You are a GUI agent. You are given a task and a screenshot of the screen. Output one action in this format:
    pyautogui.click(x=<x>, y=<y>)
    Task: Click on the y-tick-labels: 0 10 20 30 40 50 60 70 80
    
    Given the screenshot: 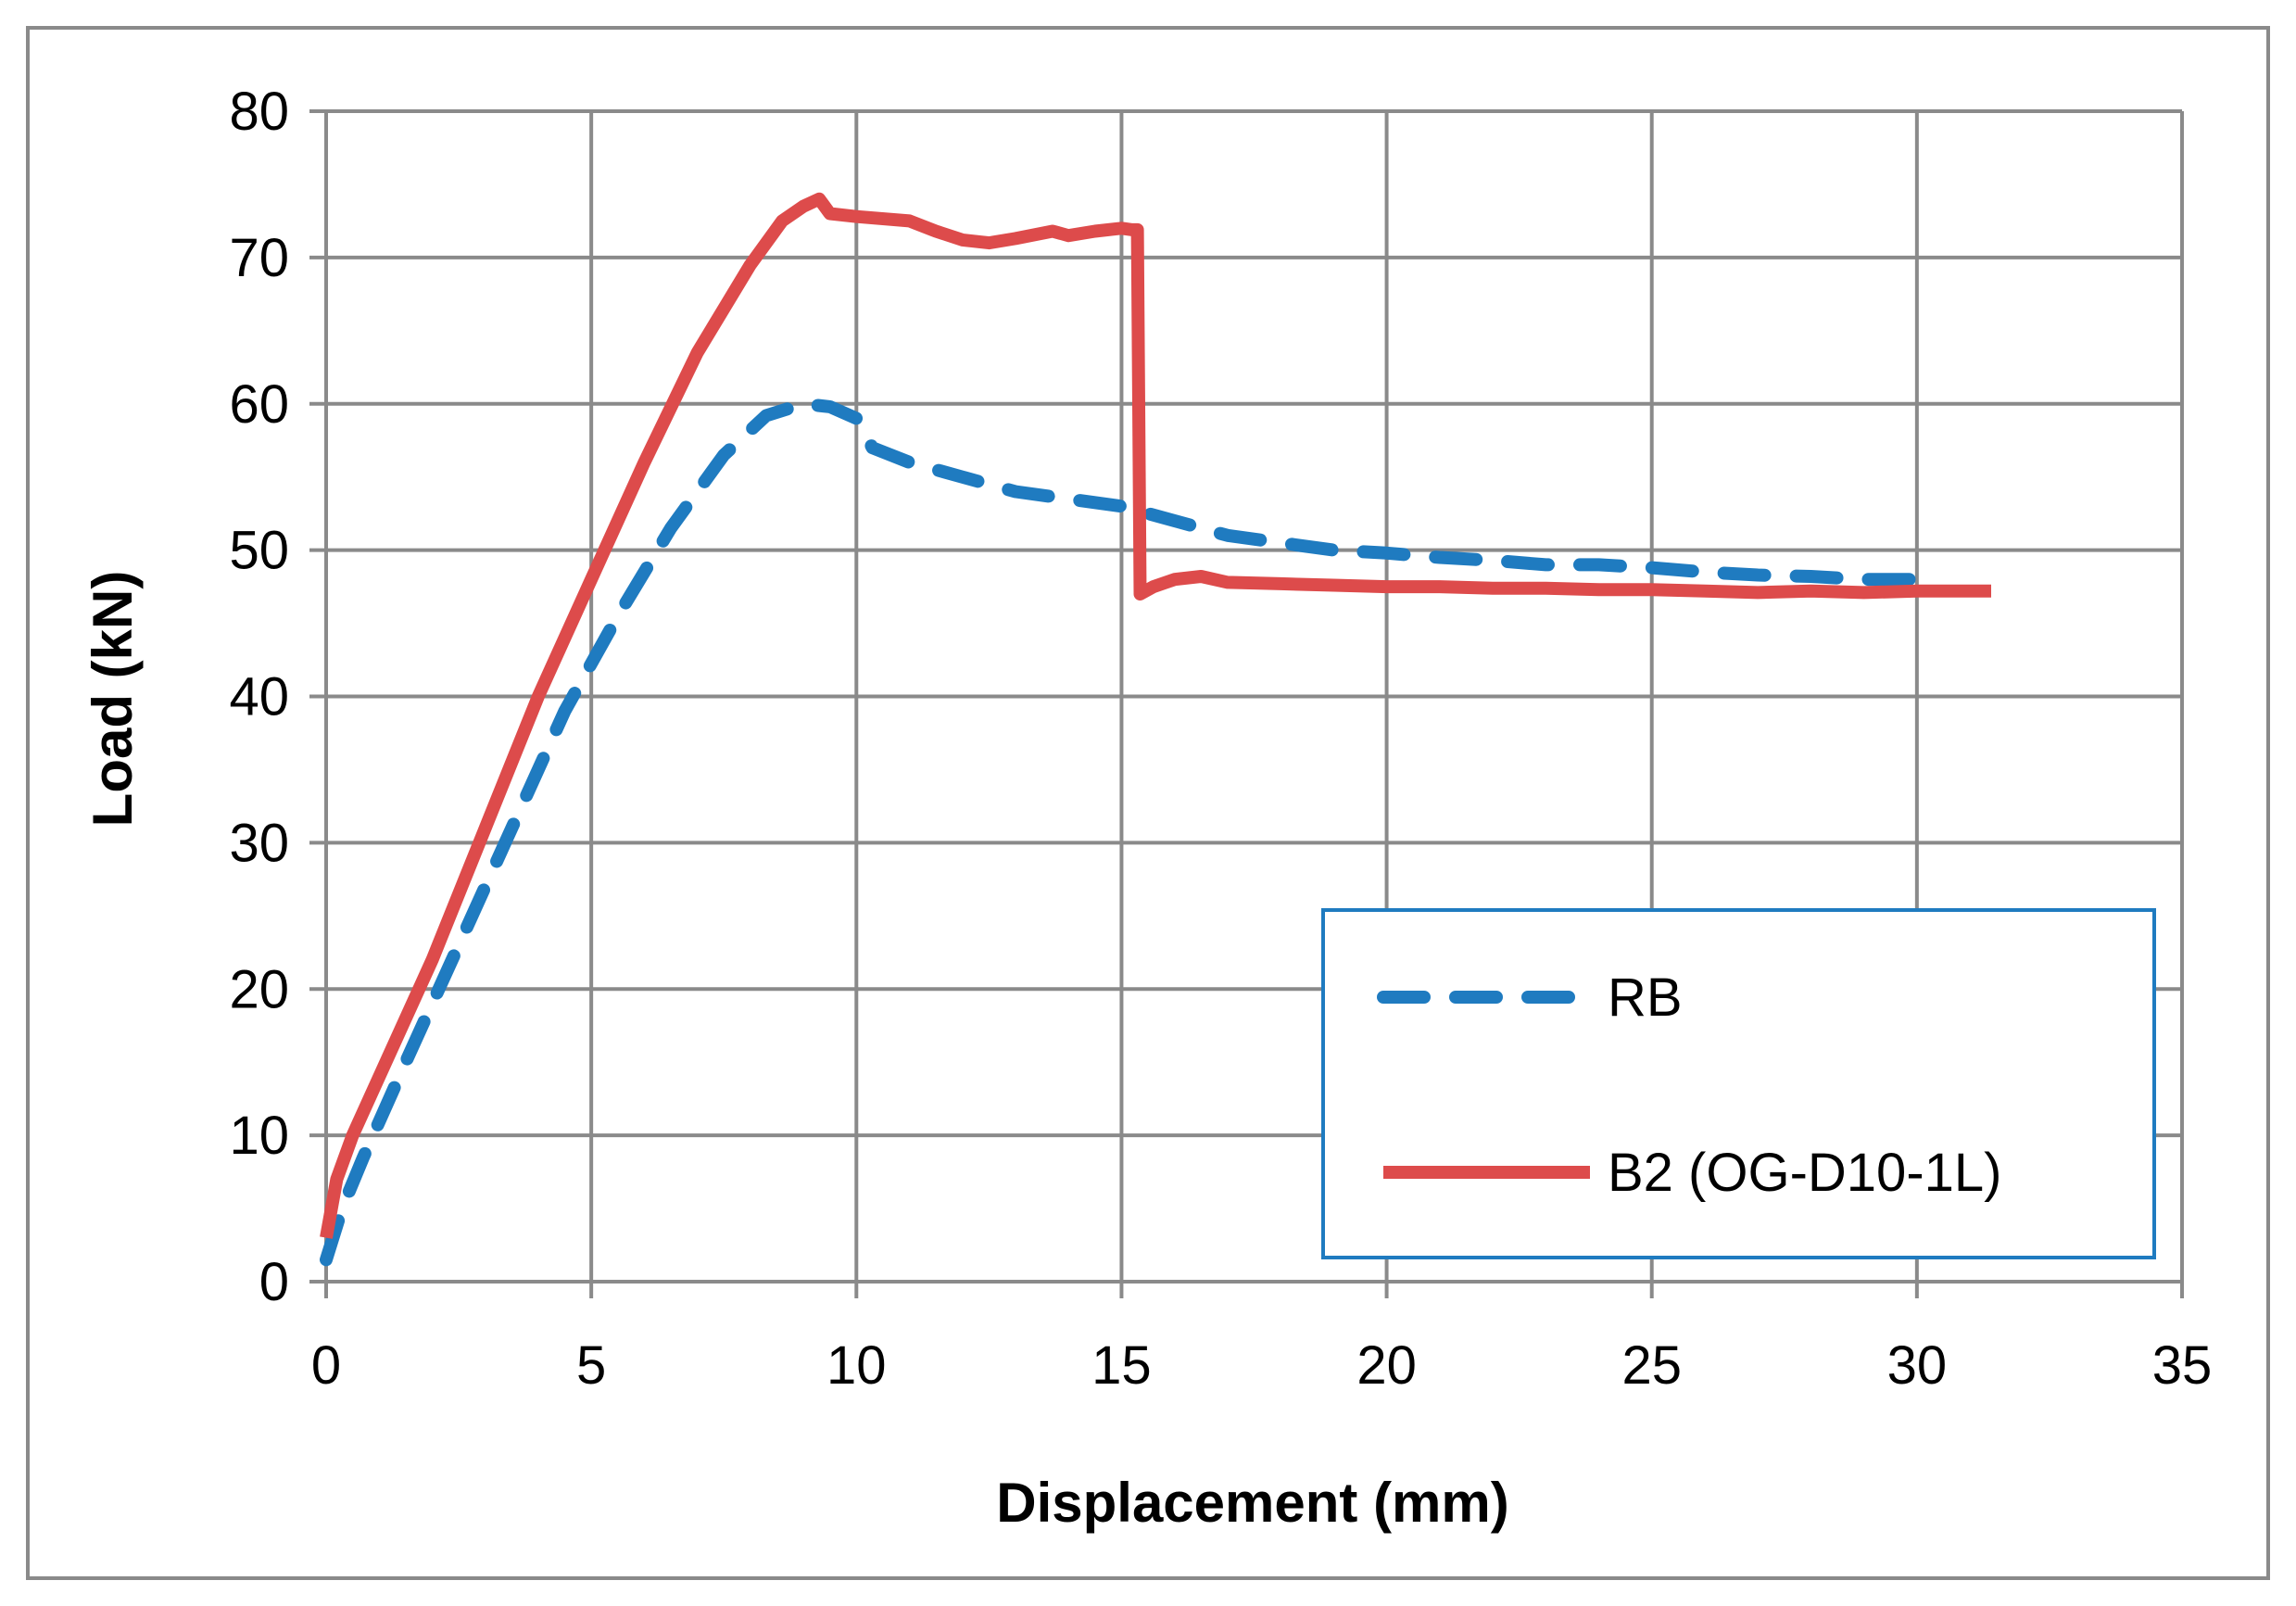 What is the action you would take?
    pyautogui.click(x=259, y=697)
    